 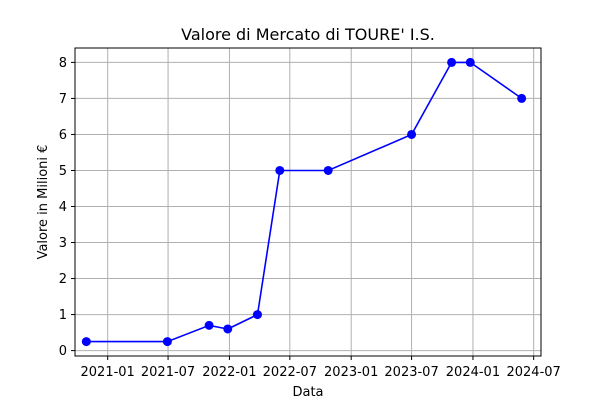 I want to click on chart-title: Valore di Mercato di TOURE' I.S., so click(x=308, y=34).